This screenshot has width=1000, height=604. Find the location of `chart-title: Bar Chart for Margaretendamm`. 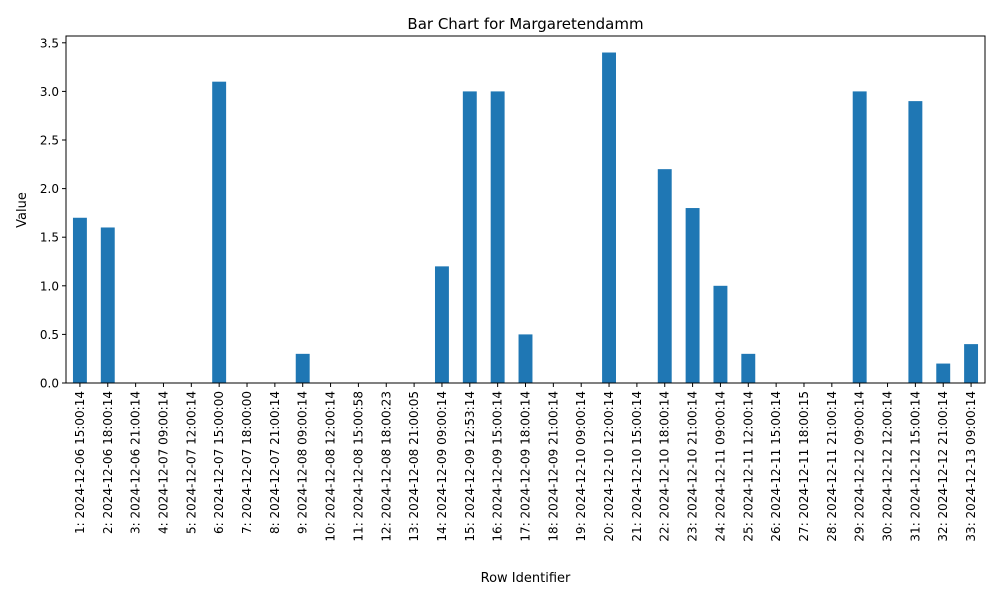

chart-title: Bar Chart for Margaretendamm is located at coordinates (525, 24).